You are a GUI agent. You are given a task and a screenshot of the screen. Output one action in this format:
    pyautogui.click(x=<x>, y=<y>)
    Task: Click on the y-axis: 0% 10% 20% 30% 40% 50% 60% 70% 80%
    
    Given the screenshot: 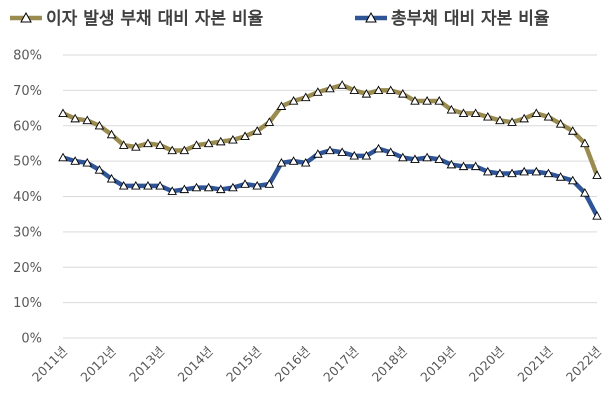 What is the action you would take?
    pyautogui.click(x=27, y=198)
    